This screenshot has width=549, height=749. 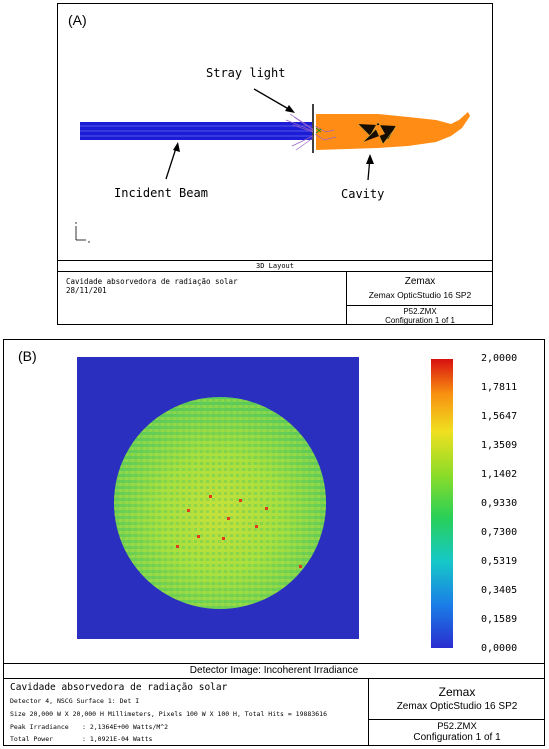 What do you see at coordinates (273, 100) in the screenshot?
I see `stray-light-arrow` at bounding box center [273, 100].